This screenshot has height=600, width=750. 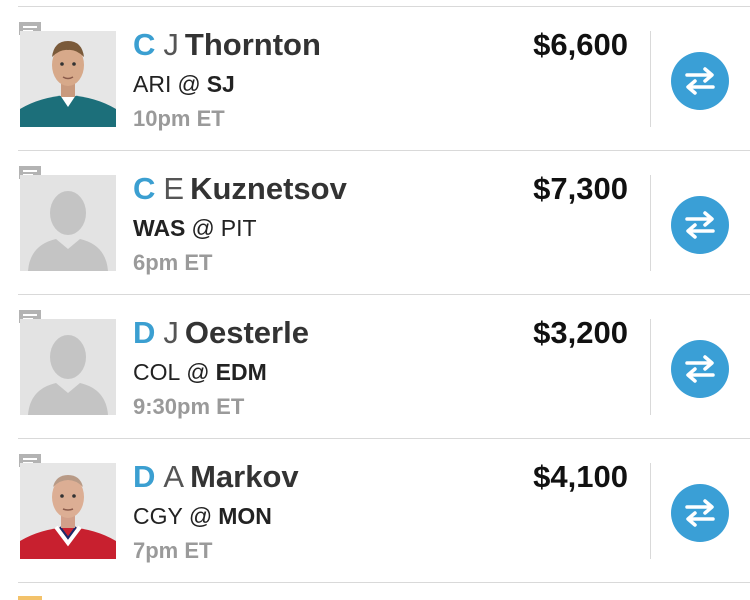 I want to click on game-matchup: COL @ EDM, so click(x=200, y=372).